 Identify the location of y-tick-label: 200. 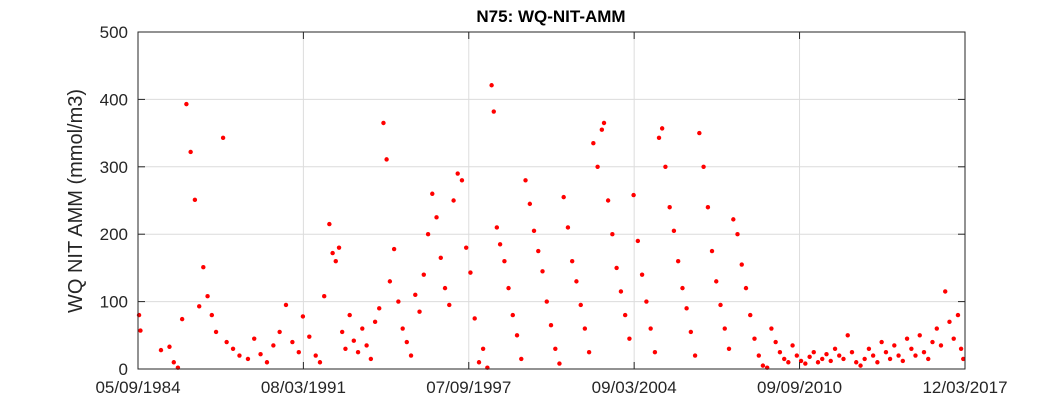
(114, 234).